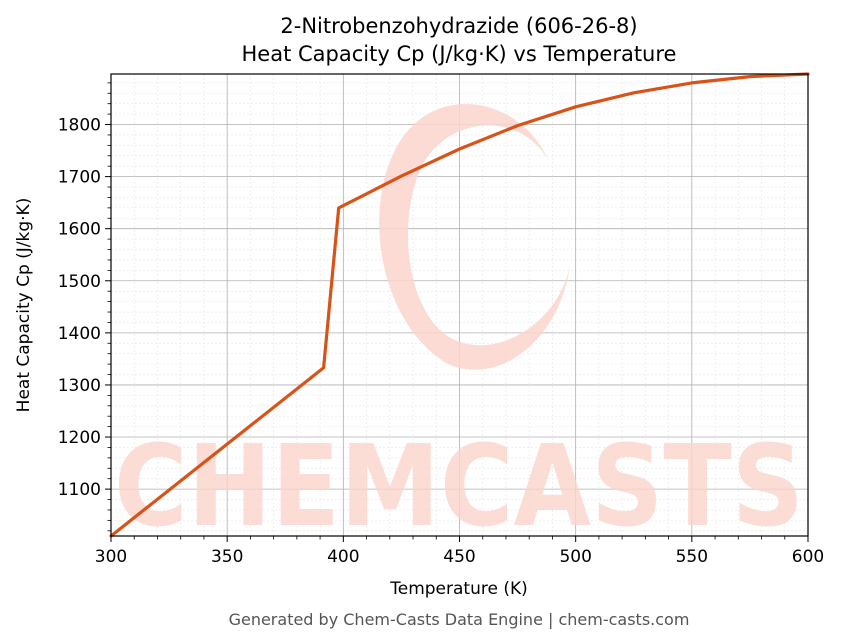  What do you see at coordinates (79, 126) in the screenshot?
I see `y-tick-label: 1800` at bounding box center [79, 126].